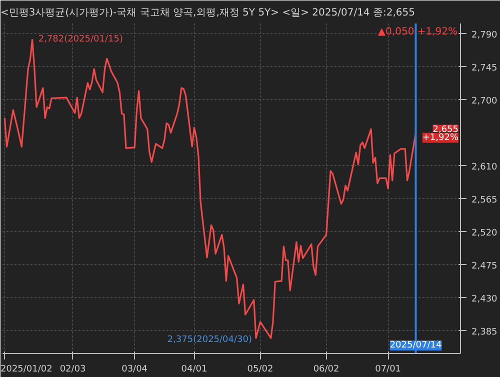  What do you see at coordinates (485, 68) in the screenshot?
I see `y-tick-label: 2,745` at bounding box center [485, 68].